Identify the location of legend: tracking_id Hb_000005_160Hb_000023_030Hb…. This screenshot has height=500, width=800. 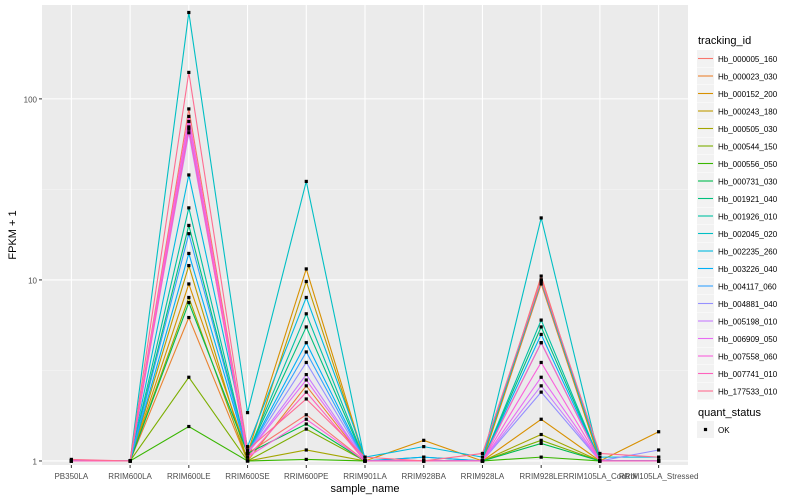
(737, 236).